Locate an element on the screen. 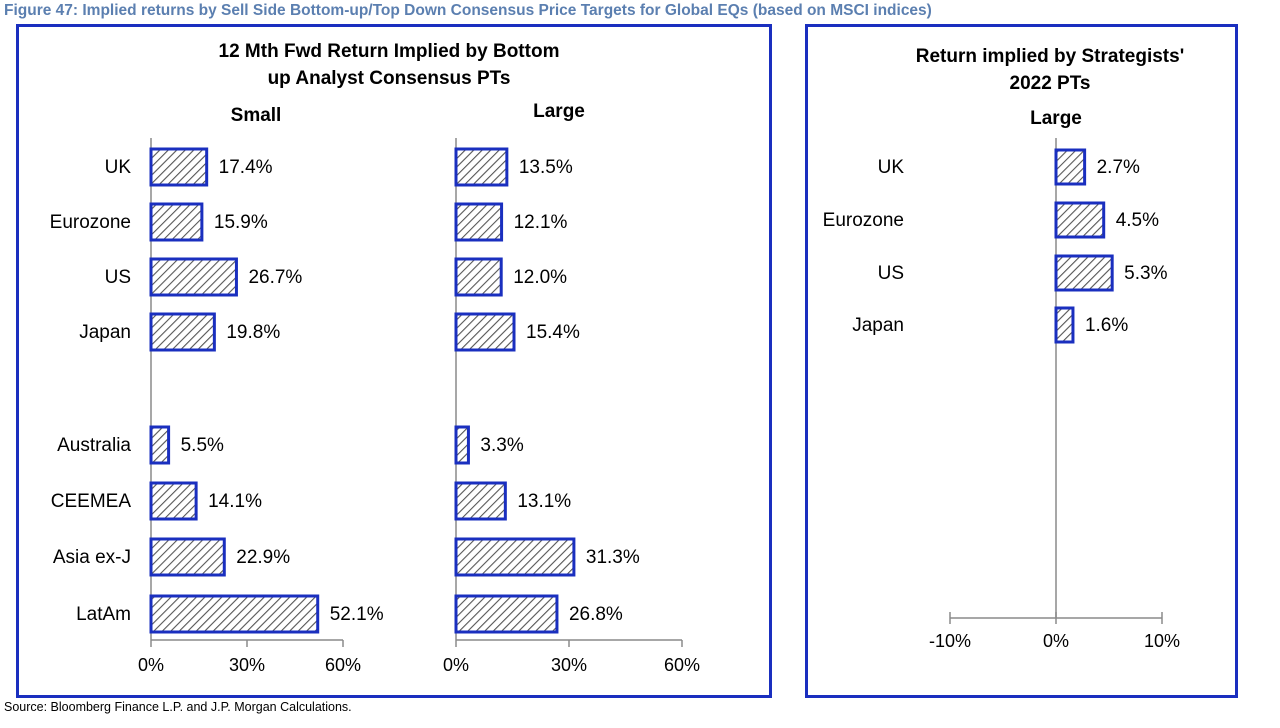 Image resolution: width=1280 pixels, height=728 pixels. panel-small-bar-us is located at coordinates (193, 277).